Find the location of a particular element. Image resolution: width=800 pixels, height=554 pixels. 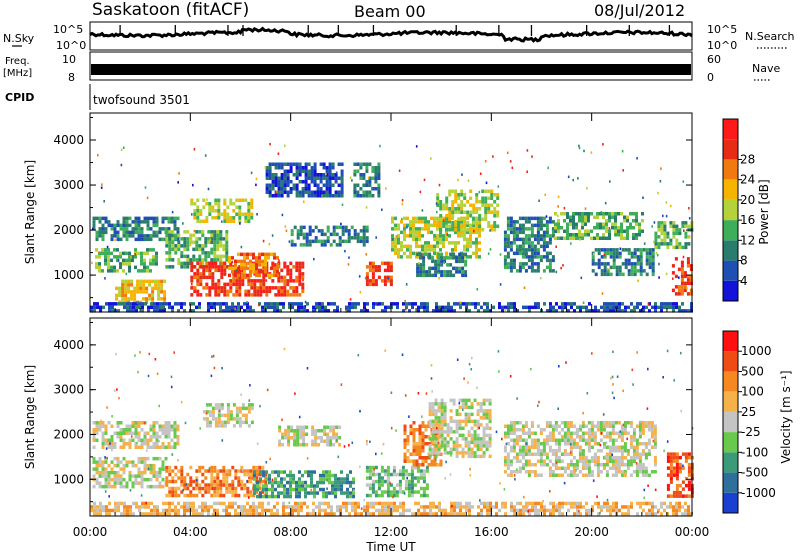

power-cbar-label-0: 4 is located at coordinates (744, 281).